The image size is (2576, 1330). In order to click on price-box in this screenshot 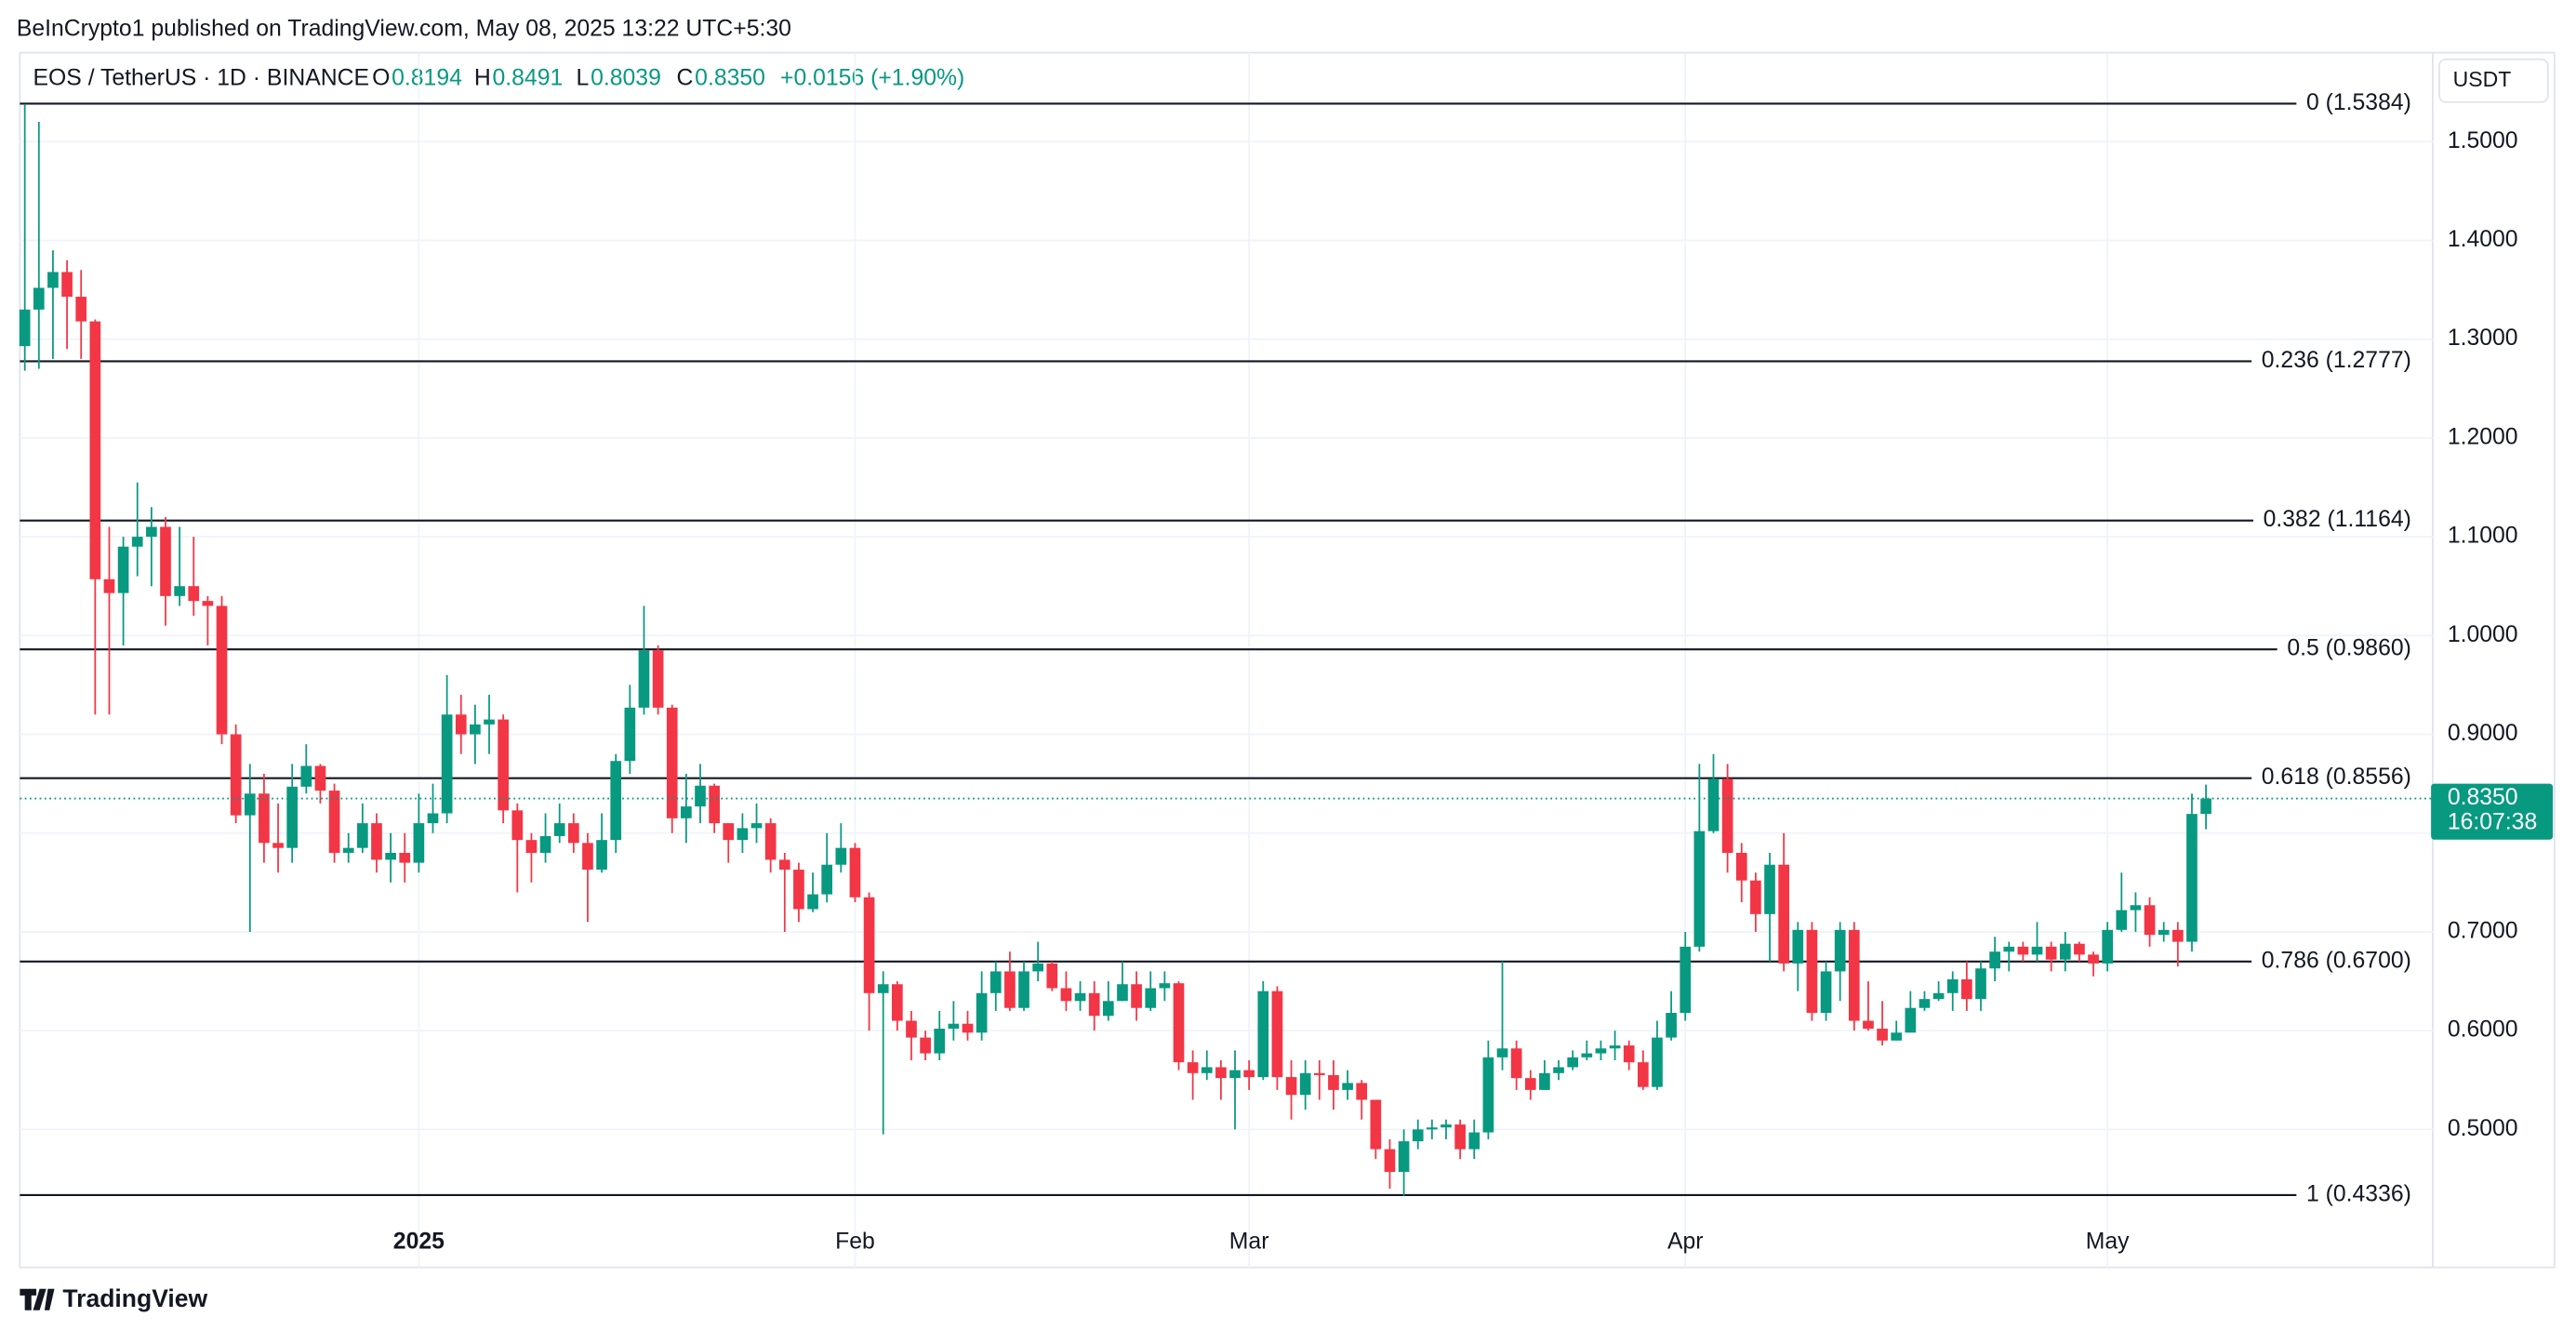, I will do `click(2492, 812)`.